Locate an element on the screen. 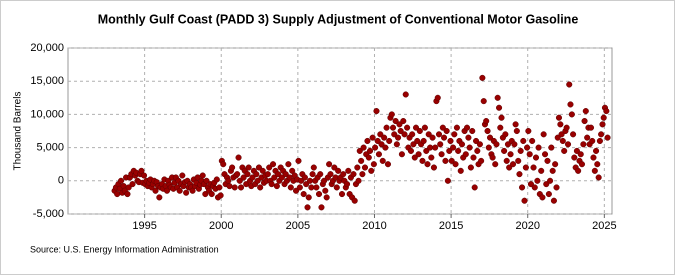  y-tick-label: 10,000 is located at coordinates (47, 114).